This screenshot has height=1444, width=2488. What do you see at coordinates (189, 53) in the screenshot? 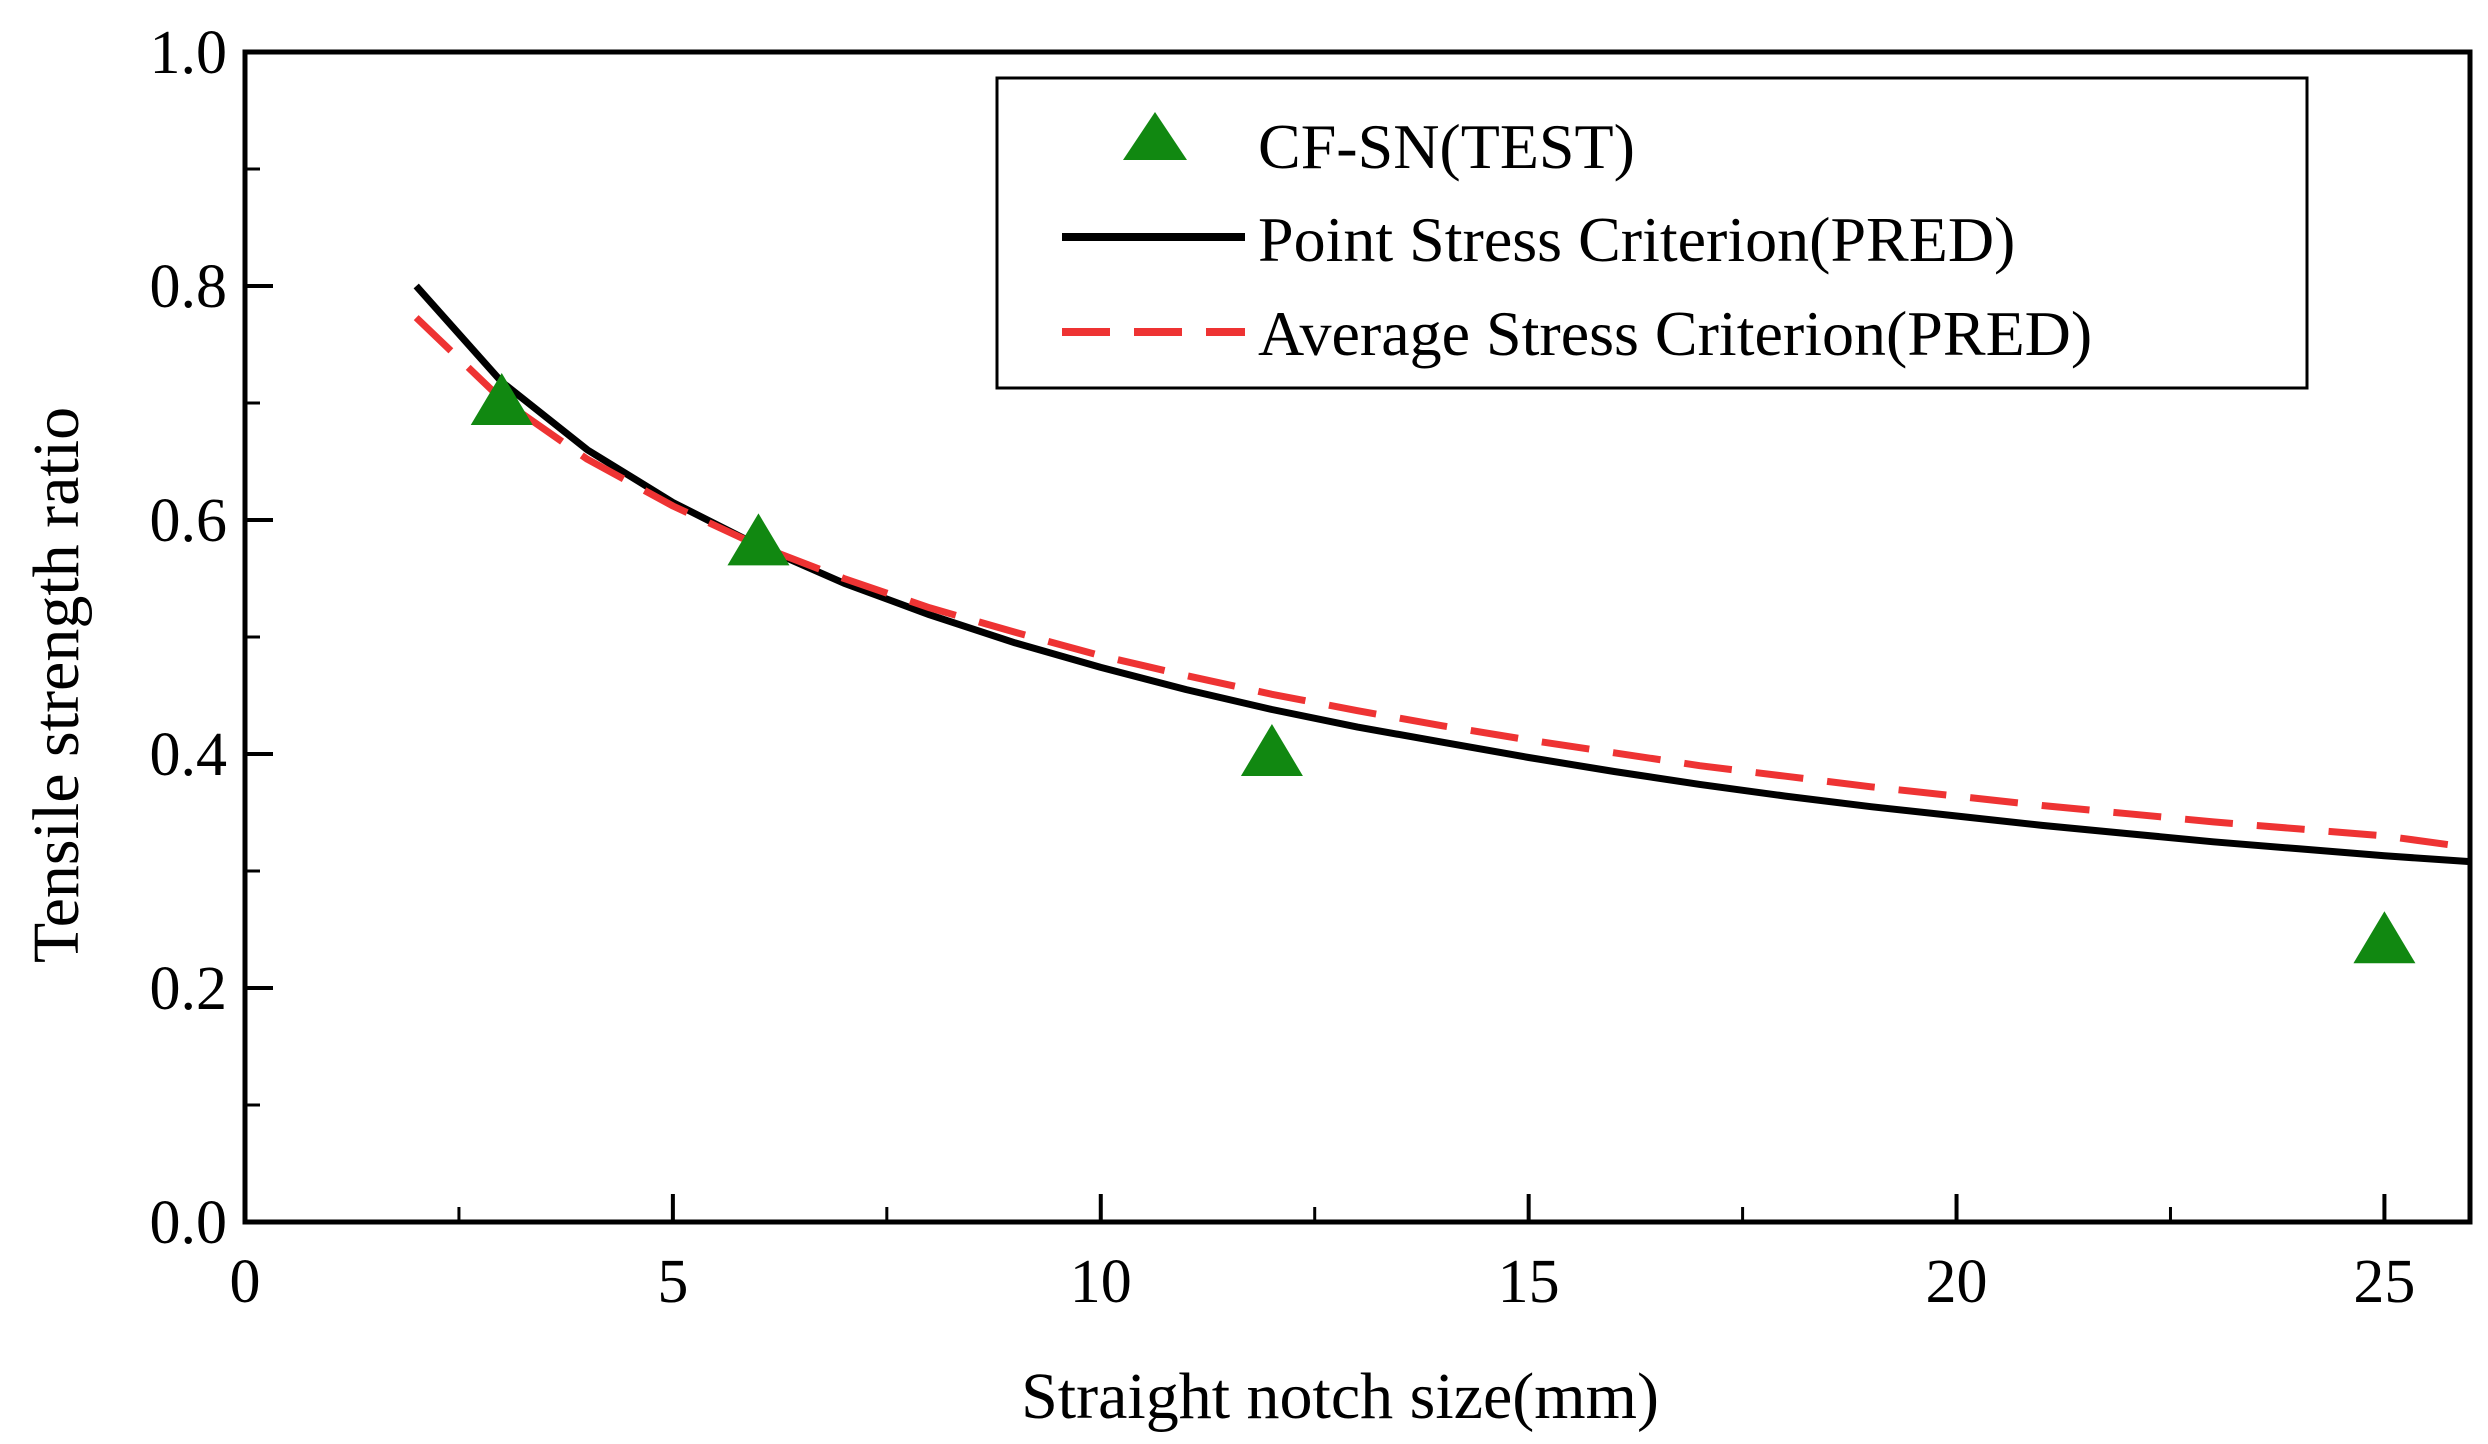
I see `y-tick-label: 1.0` at bounding box center [189, 53].